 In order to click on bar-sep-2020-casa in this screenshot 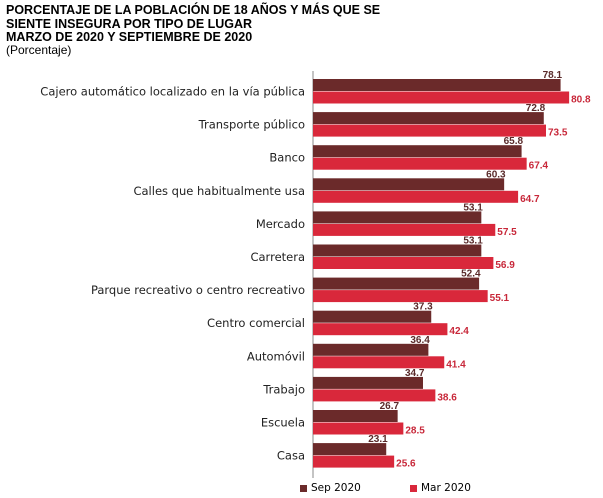, I will do `click(350, 449)`.